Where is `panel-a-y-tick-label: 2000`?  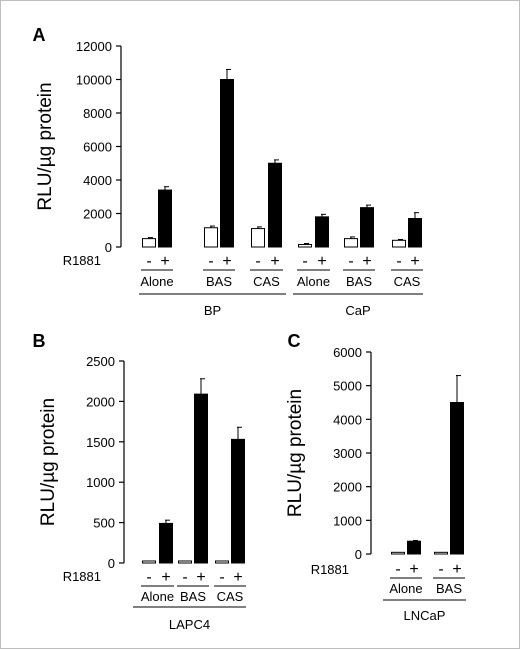
panel-a-y-tick-label: 2000 is located at coordinates (97, 214).